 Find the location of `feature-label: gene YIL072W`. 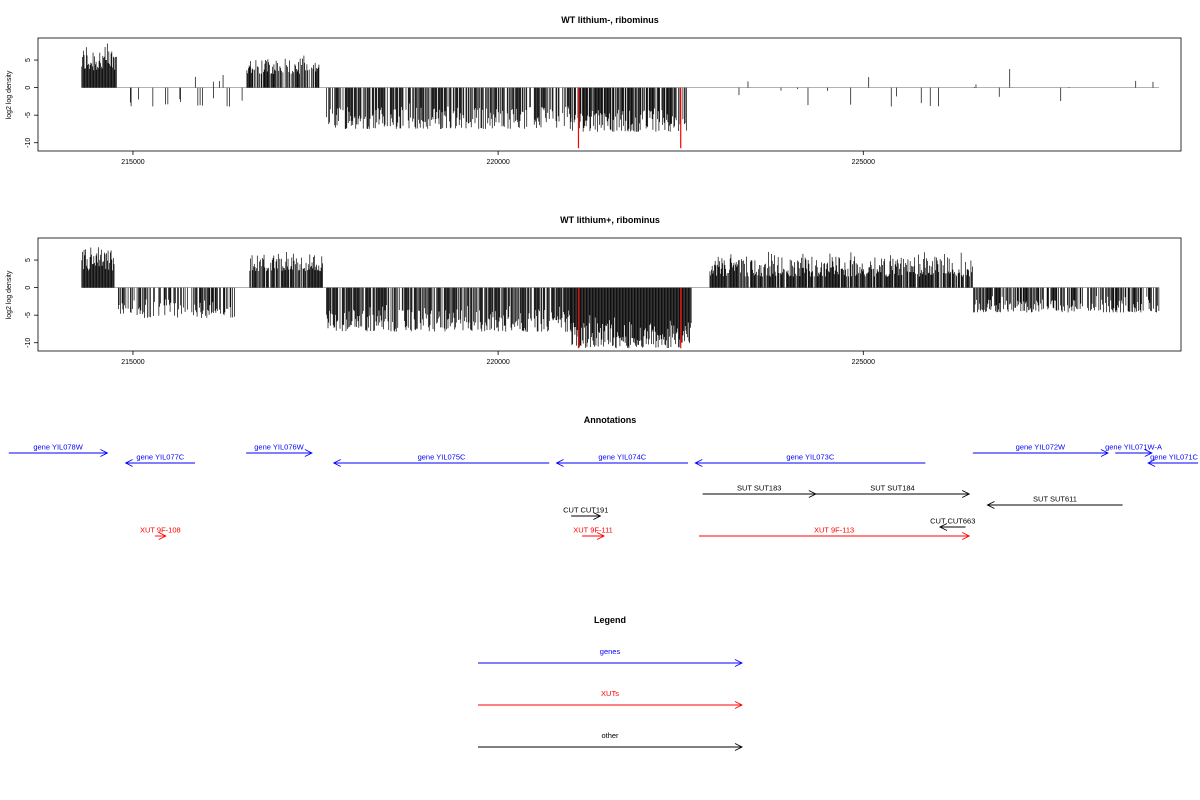

feature-label: gene YIL072W is located at coordinates (1041, 447).